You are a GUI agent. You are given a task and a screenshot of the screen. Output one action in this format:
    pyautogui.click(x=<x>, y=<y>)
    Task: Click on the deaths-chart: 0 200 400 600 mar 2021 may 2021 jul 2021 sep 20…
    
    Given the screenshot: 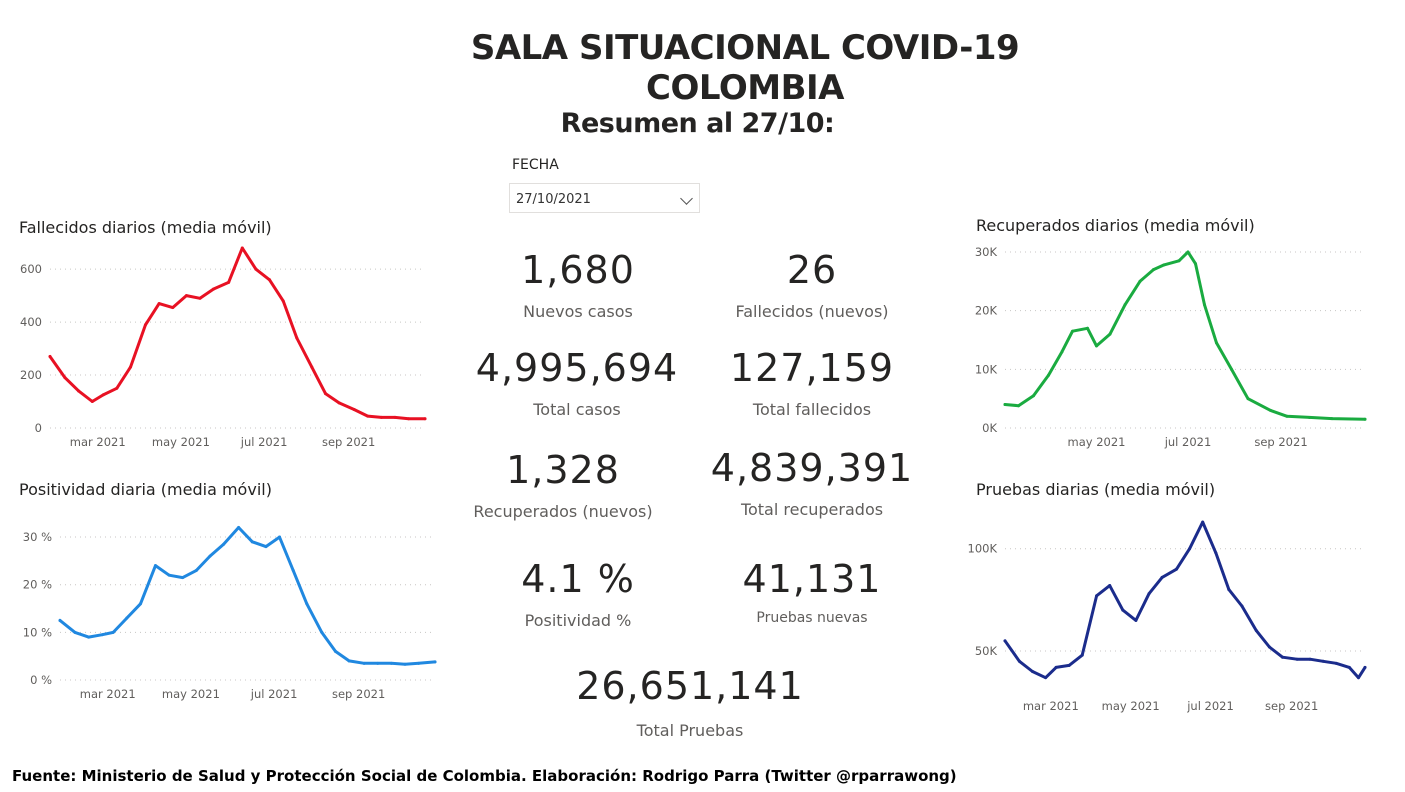 What is the action you would take?
    pyautogui.click(x=225, y=350)
    